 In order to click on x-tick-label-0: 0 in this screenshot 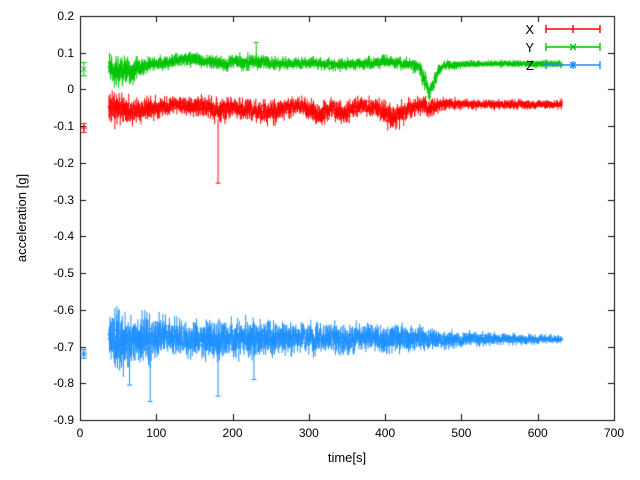, I will do `click(80, 433)`.